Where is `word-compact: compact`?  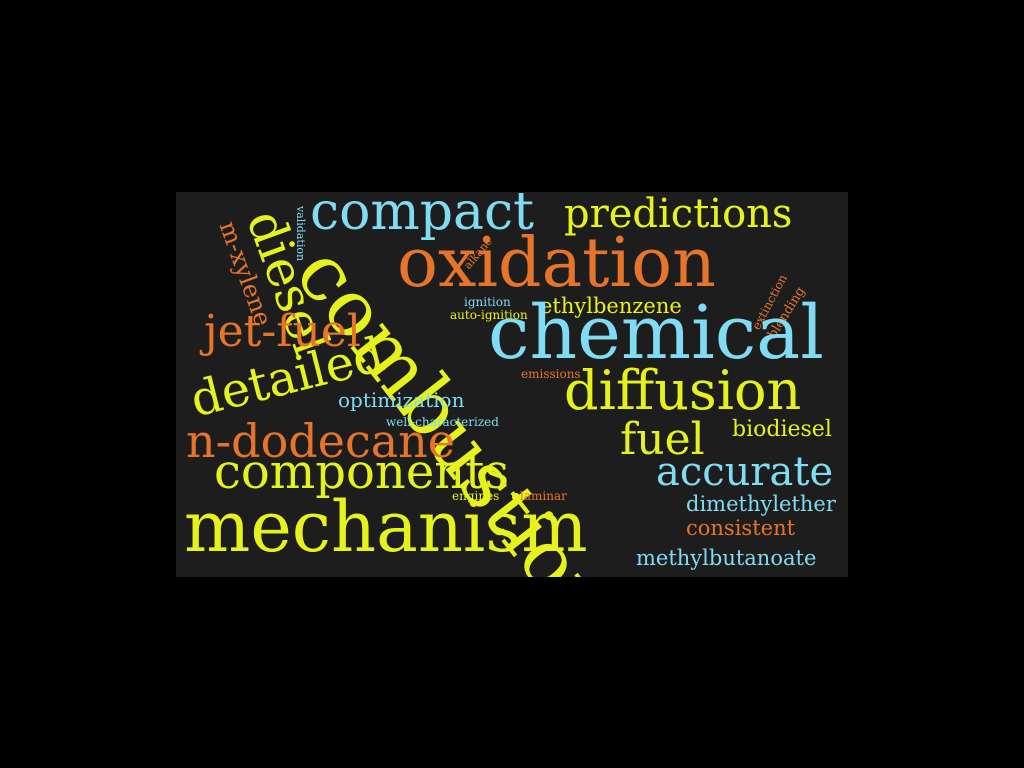
word-compact: compact is located at coordinates (422, 217).